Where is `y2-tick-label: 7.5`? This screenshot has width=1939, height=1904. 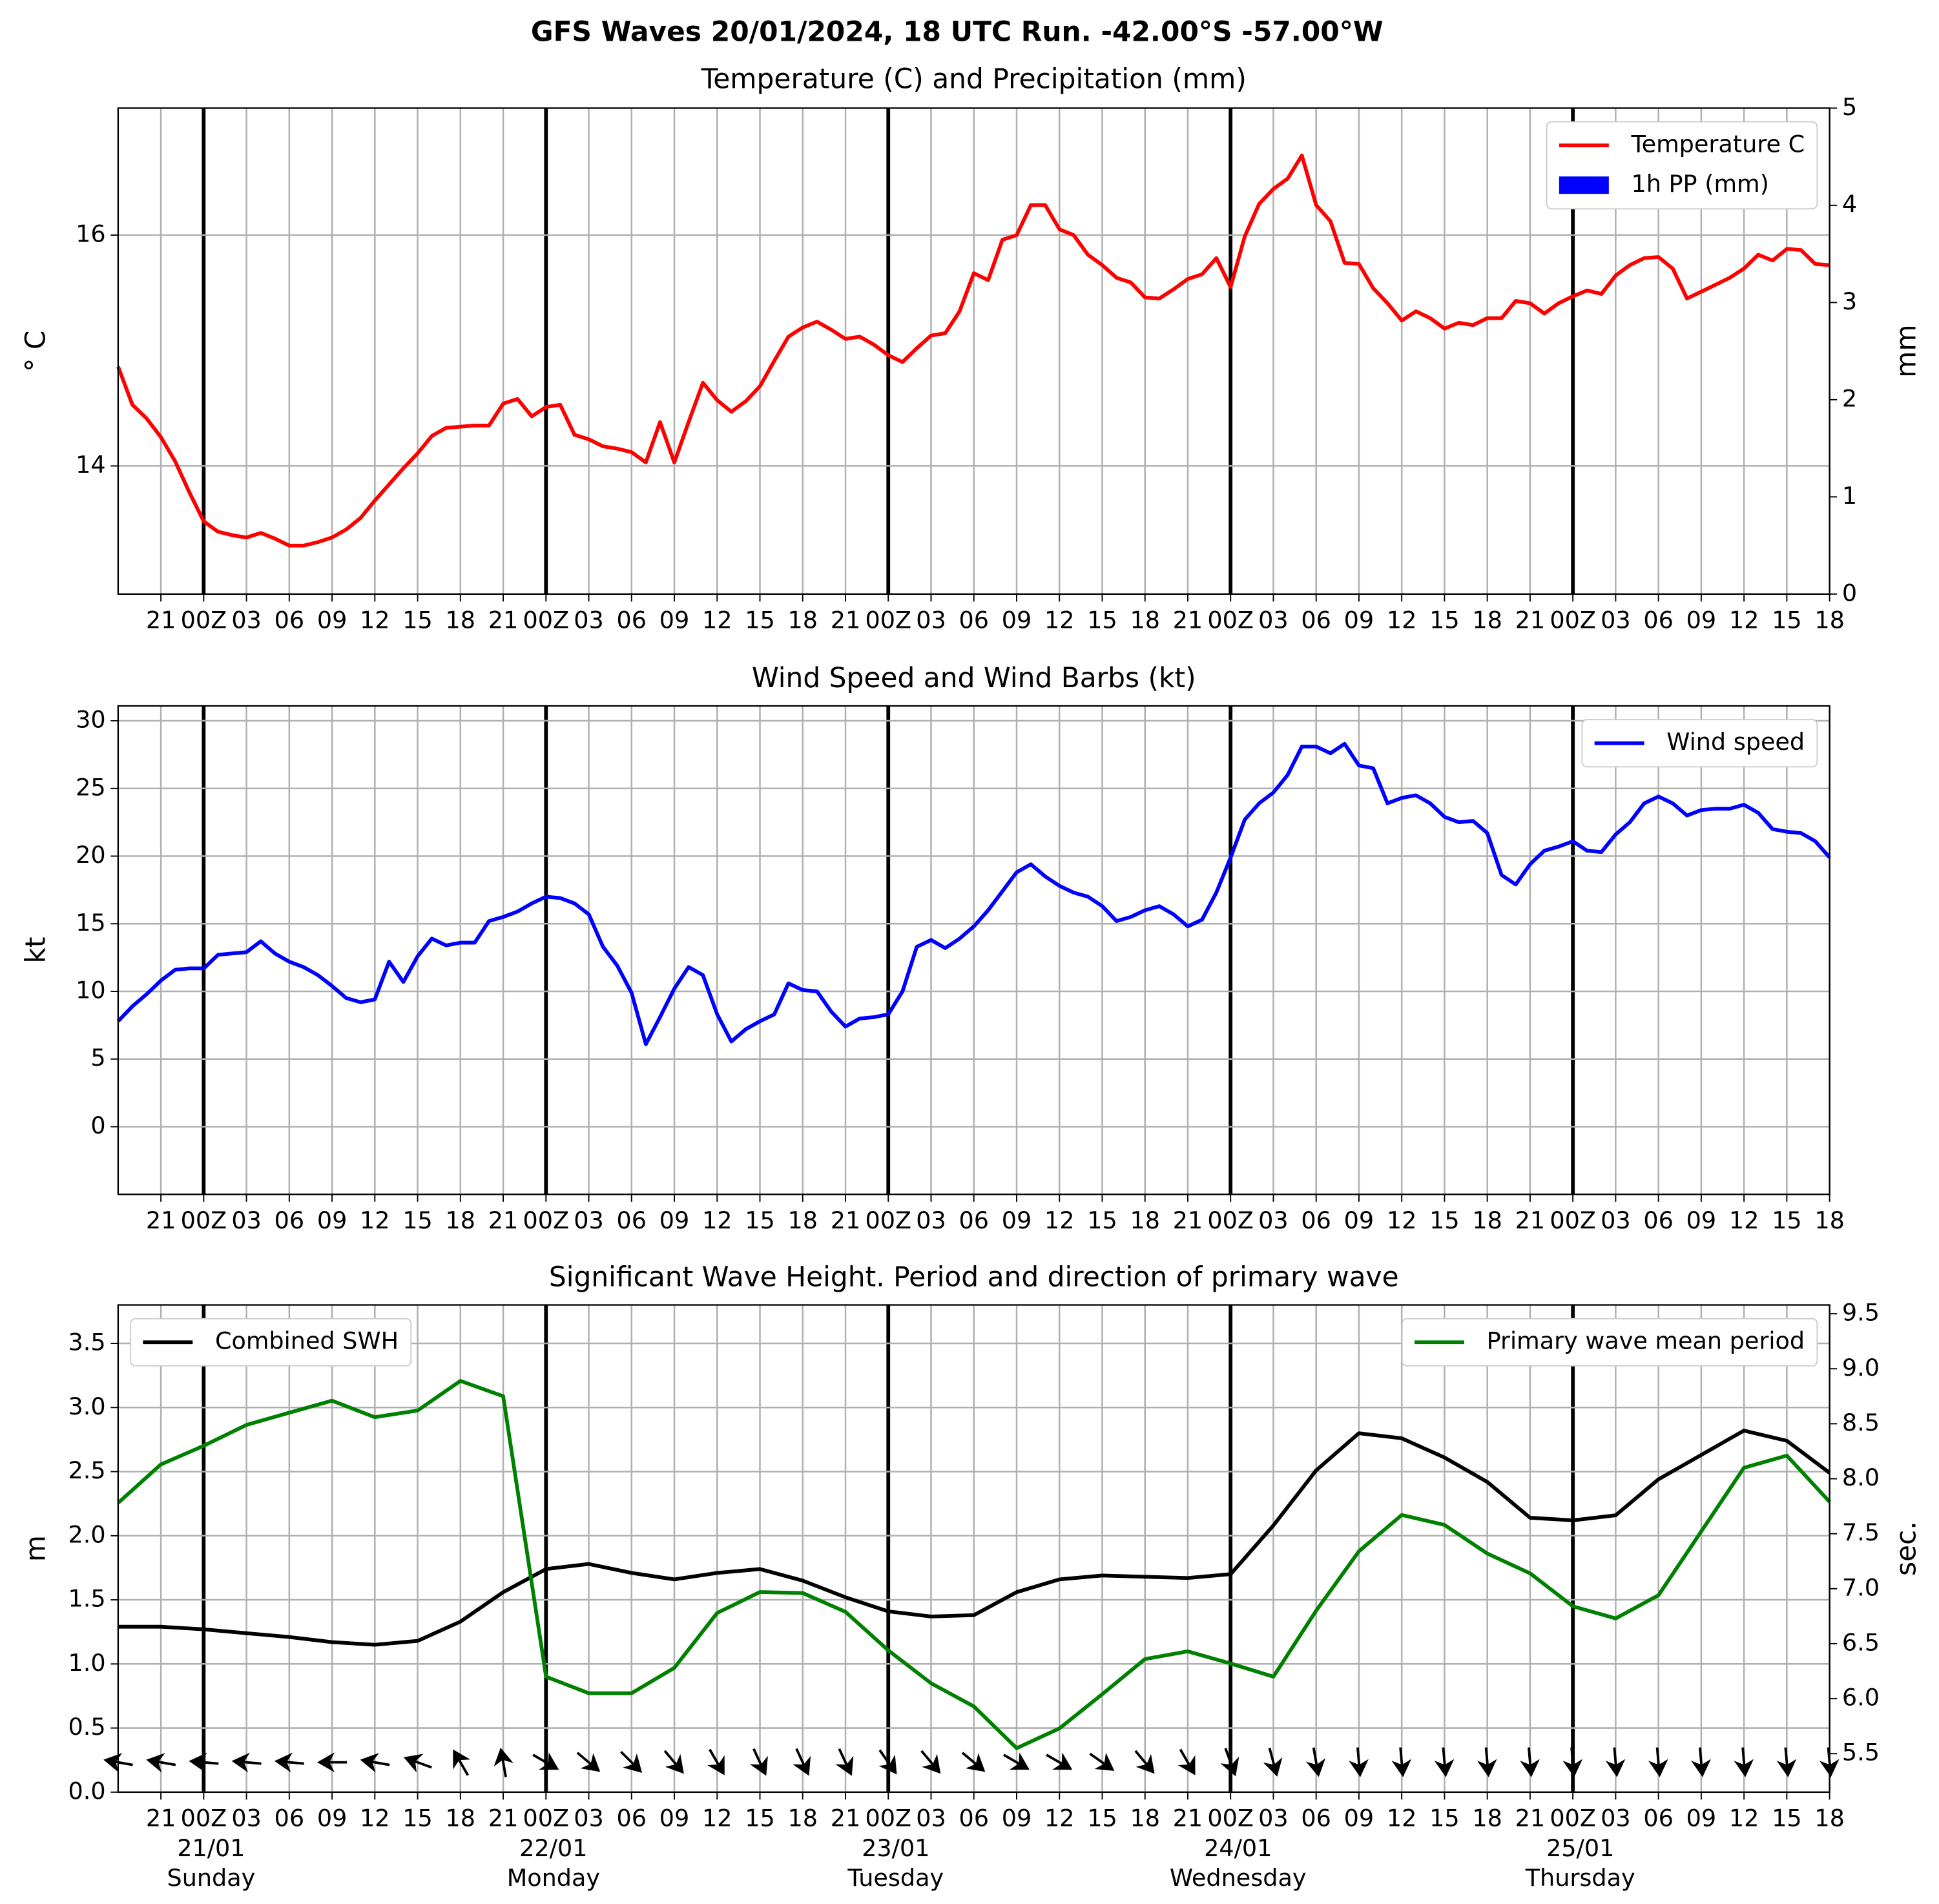
y2-tick-label: 7.5 is located at coordinates (1861, 1532).